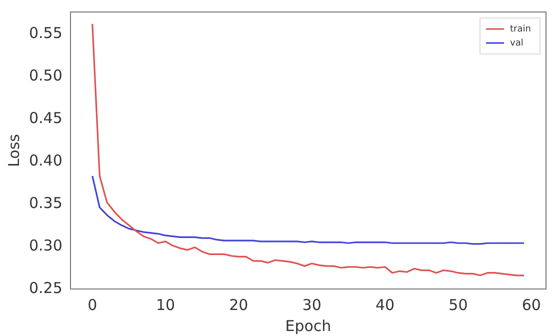 This screenshot has height=336, width=554. What do you see at coordinates (45, 203) in the screenshot?
I see `y-tick-label: 0.35` at bounding box center [45, 203].